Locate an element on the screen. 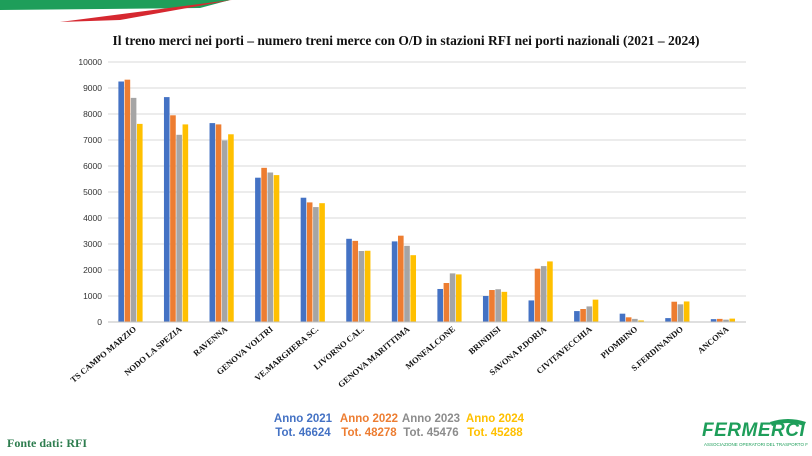 The height and width of the screenshot is (456, 812). y-tick-label: 2000 is located at coordinates (92, 270).